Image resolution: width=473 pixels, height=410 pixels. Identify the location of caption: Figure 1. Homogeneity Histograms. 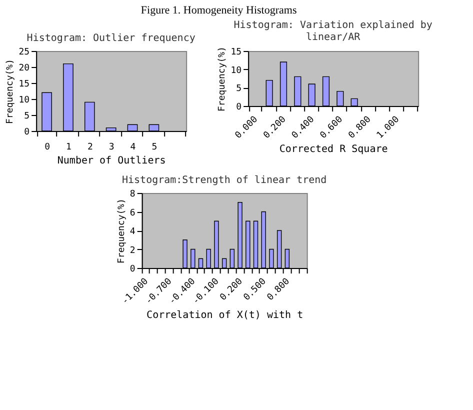
(218, 10).